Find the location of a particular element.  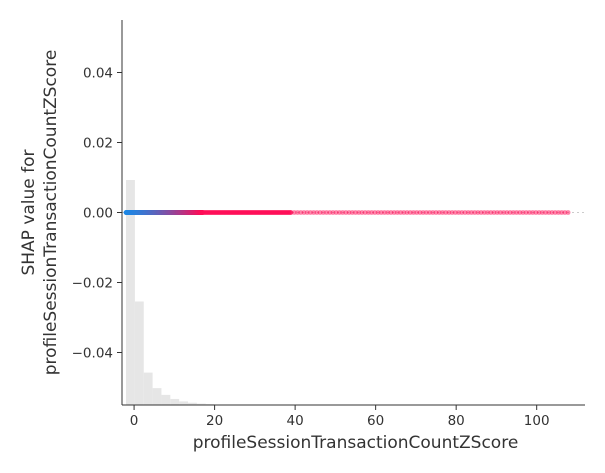

y-tick-label: 0.00 is located at coordinates (98, 214).